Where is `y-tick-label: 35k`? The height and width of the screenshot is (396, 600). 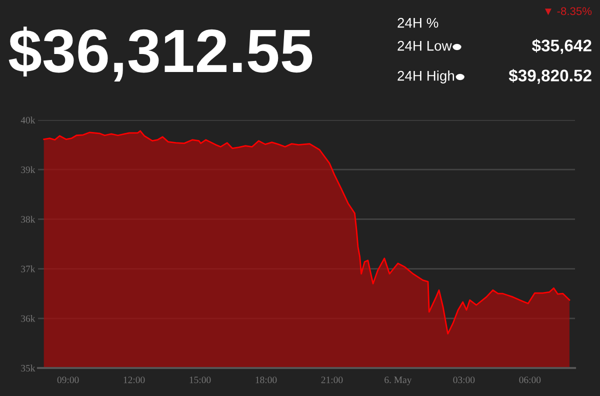
y-tick-label: 35k is located at coordinates (28, 368).